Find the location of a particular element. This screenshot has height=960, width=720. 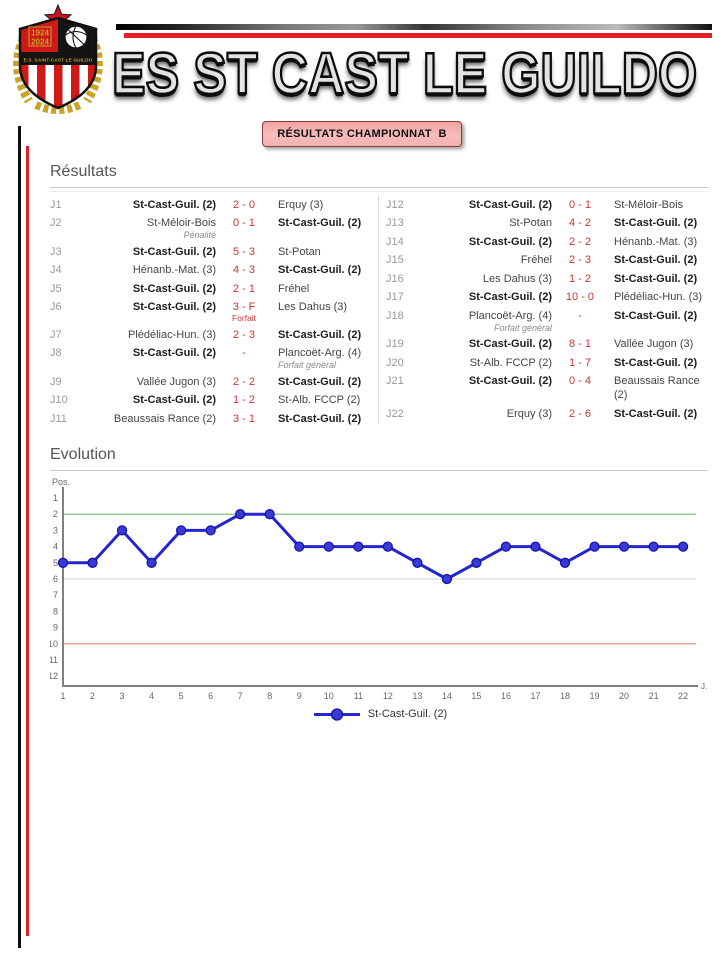

score-cell: 8 - 1 is located at coordinates (580, 344).